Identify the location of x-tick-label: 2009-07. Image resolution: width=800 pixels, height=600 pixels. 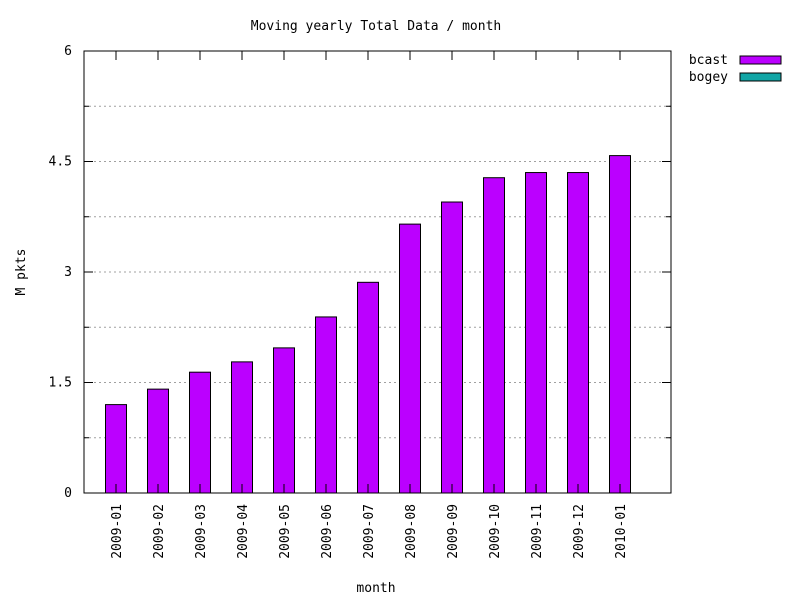
(369, 531).